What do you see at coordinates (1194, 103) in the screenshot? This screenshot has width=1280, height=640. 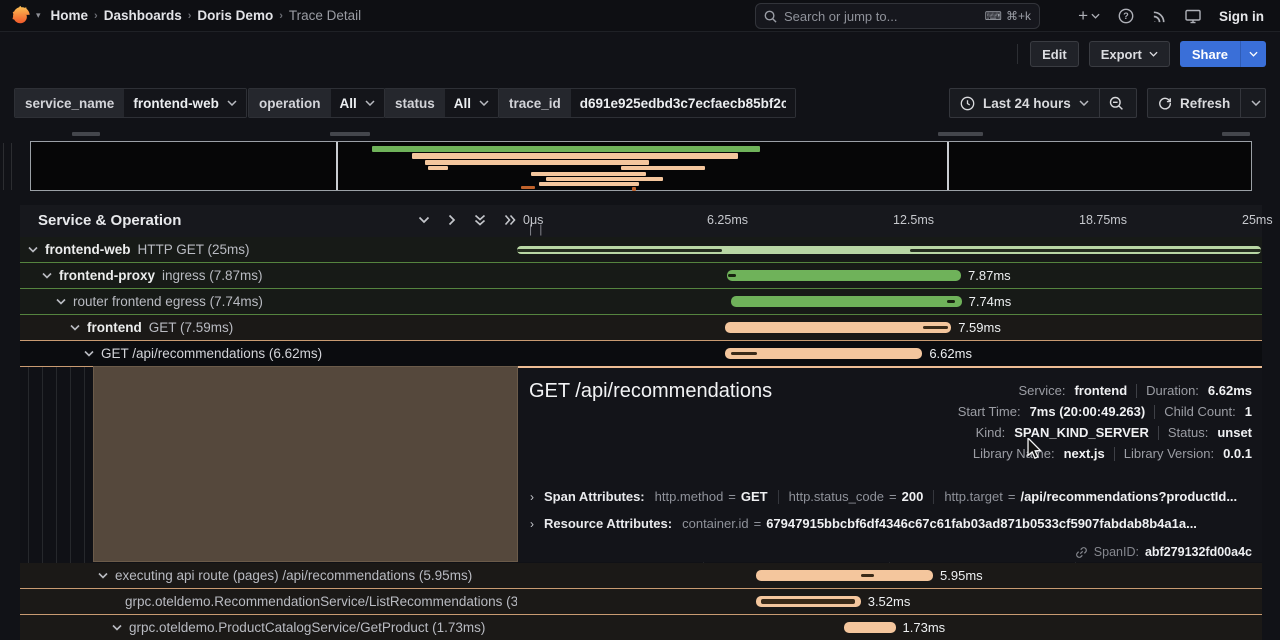 I see `refresh-button: Refresh` at bounding box center [1194, 103].